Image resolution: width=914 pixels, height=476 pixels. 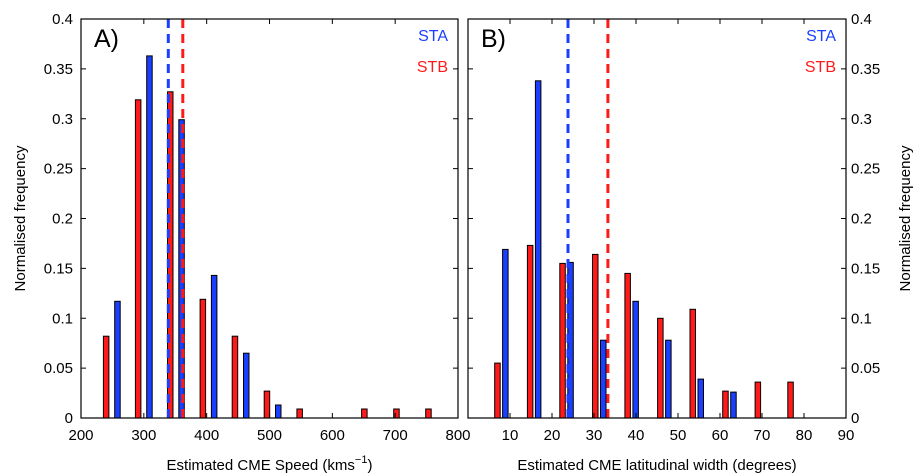 What do you see at coordinates (332, 435) in the screenshot?
I see `x-tick-label: 600` at bounding box center [332, 435].